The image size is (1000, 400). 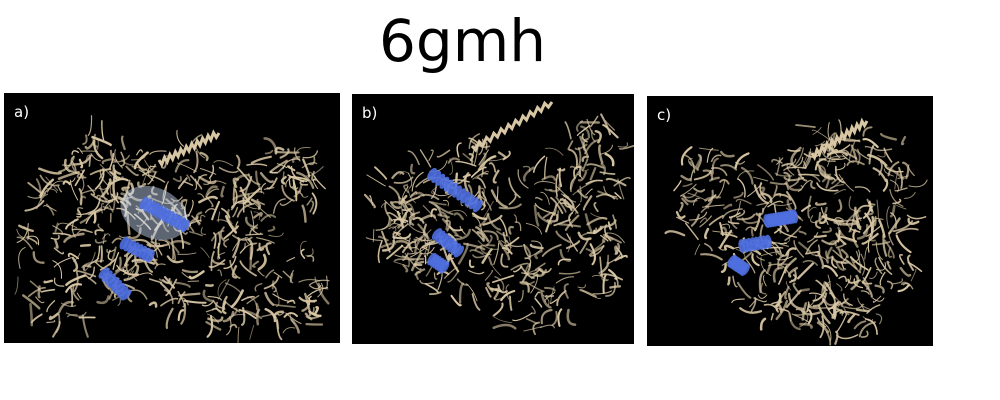 What do you see at coordinates (512, 126) in the screenshot?
I see `helix-rod` at bounding box center [512, 126].